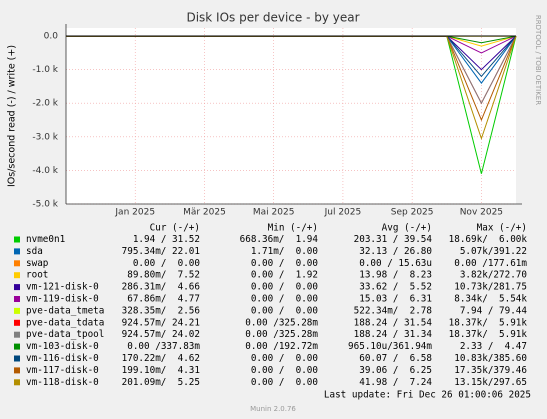  What do you see at coordinates (37, 263) in the screenshot?
I see `legend-label: swap` at bounding box center [37, 263].